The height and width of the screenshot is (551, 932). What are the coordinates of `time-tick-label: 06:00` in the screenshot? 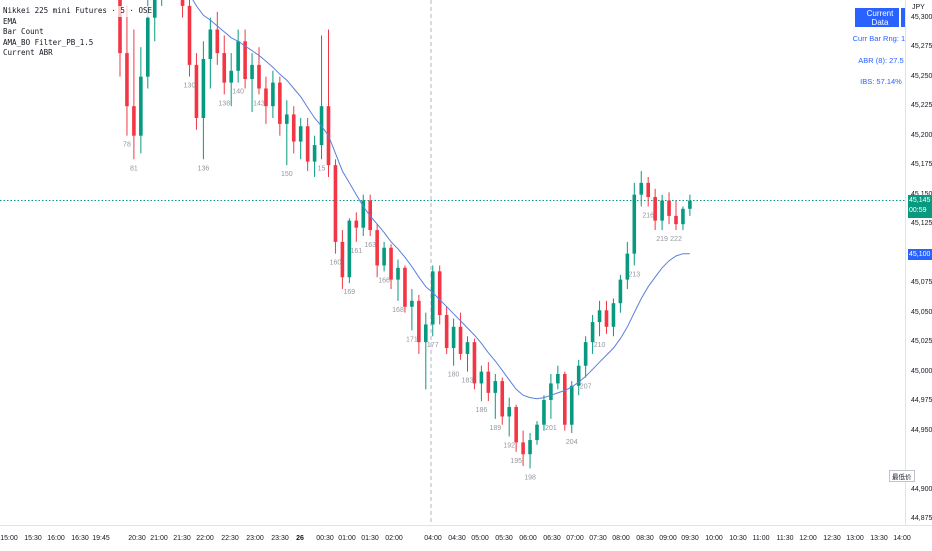 It's located at (528, 538).